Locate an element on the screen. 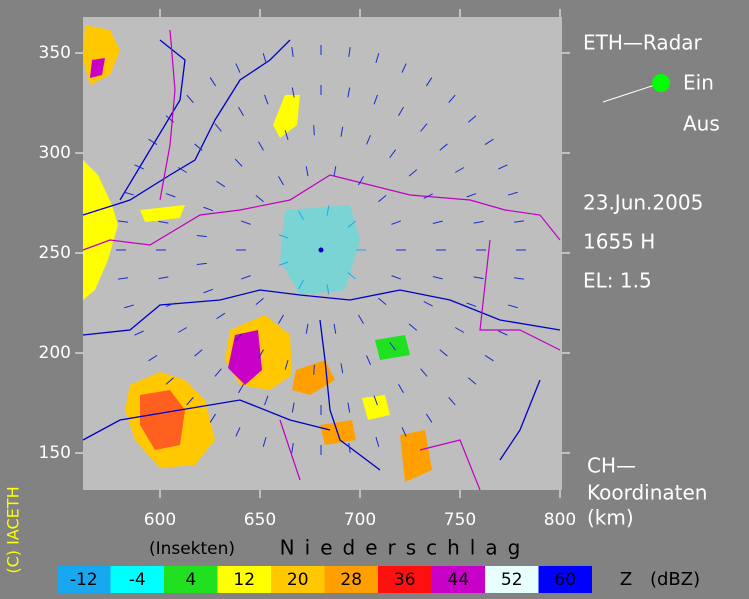  legend-label: 12 is located at coordinates (244, 580).